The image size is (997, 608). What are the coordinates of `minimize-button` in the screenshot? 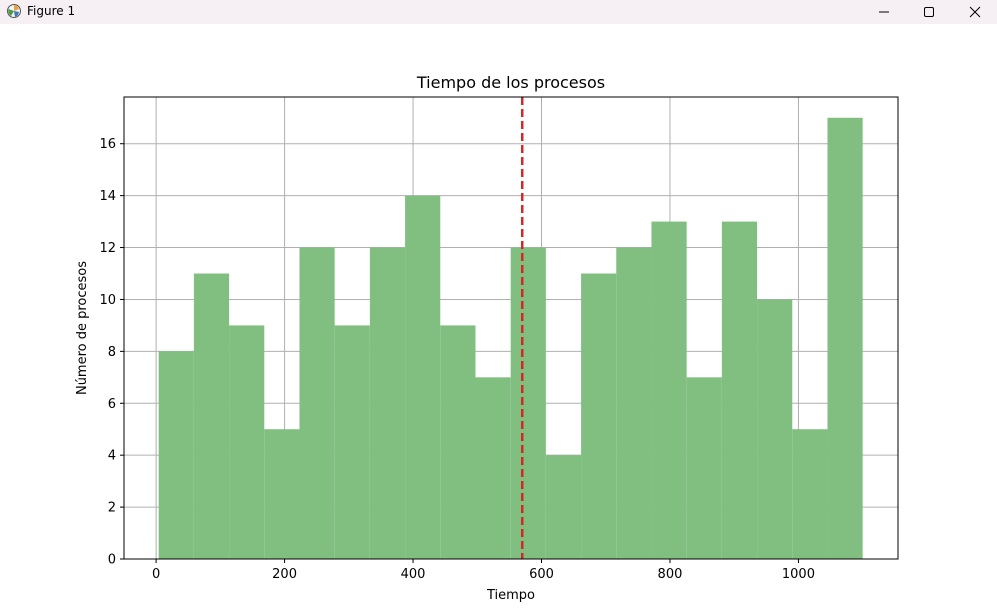 It's located at (884, 12).